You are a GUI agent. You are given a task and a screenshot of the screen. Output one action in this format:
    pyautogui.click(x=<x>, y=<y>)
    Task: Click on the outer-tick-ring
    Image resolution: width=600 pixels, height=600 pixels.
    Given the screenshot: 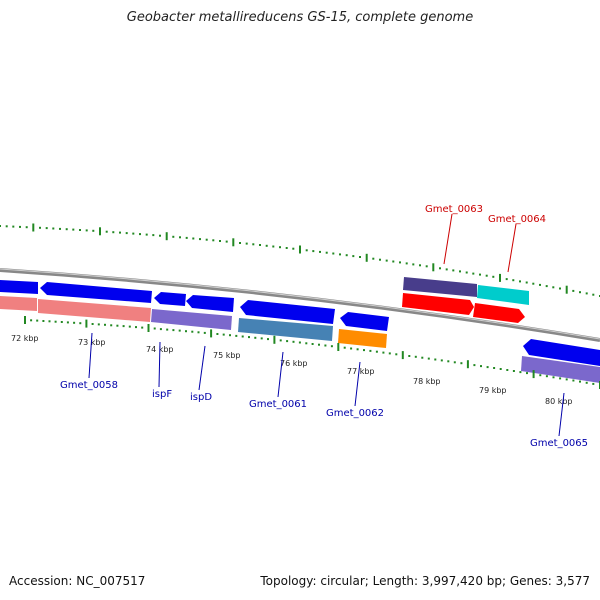 What is the action you would take?
    pyautogui.click(x=300, y=260)
    